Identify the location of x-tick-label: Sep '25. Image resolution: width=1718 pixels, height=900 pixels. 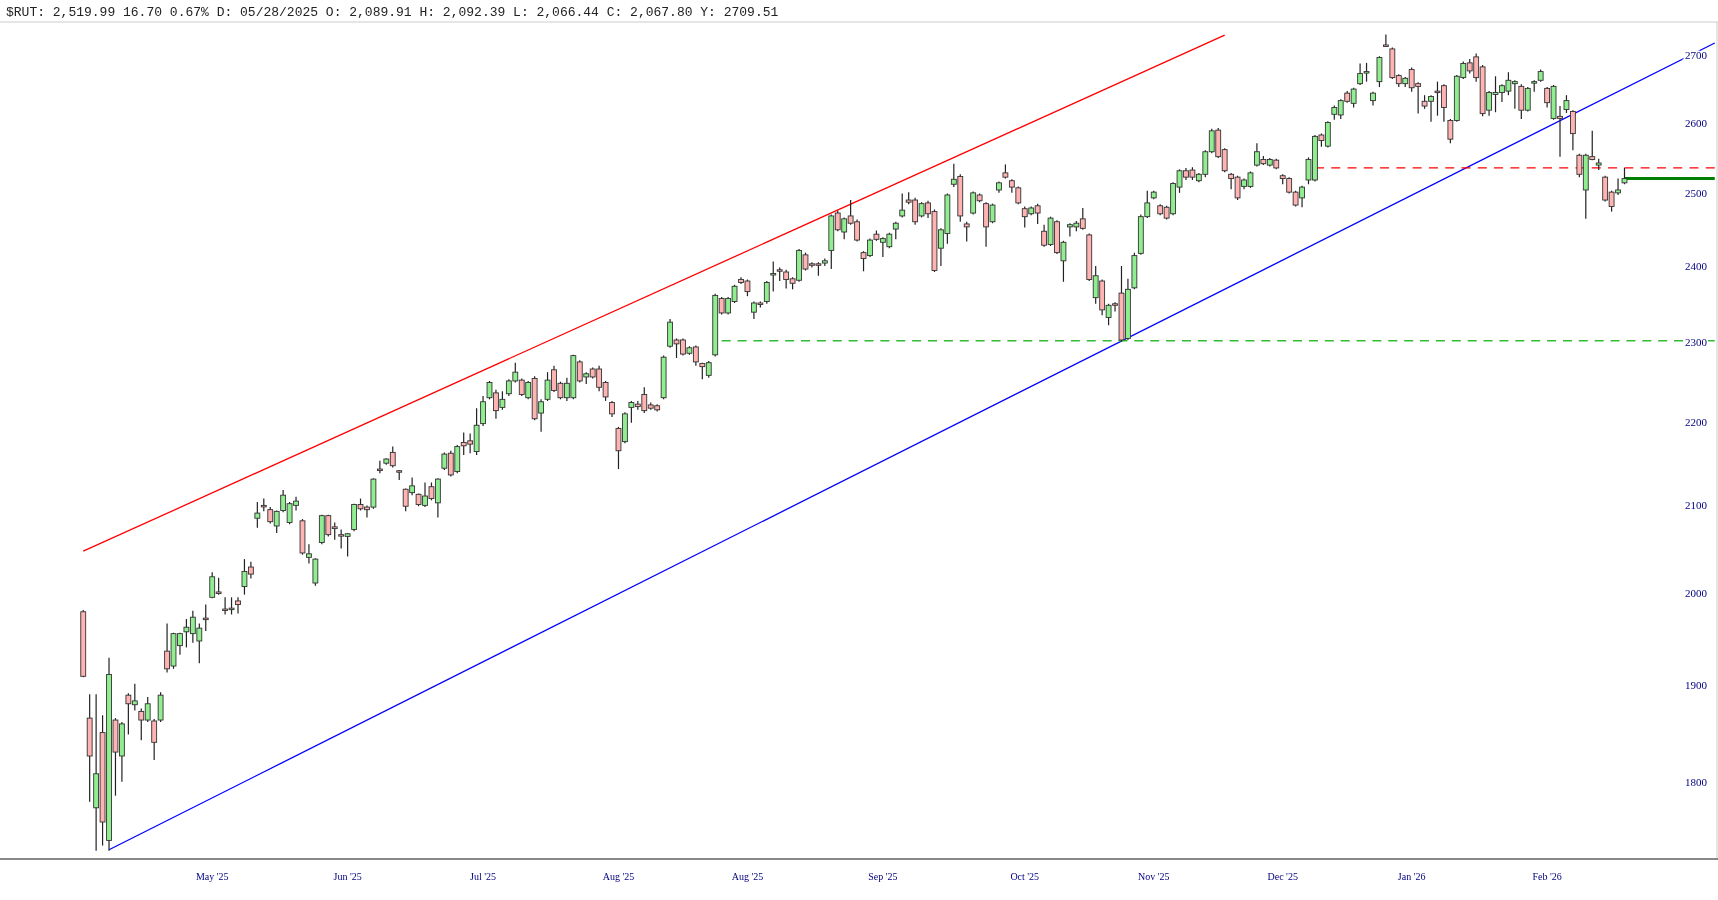
(883, 876).